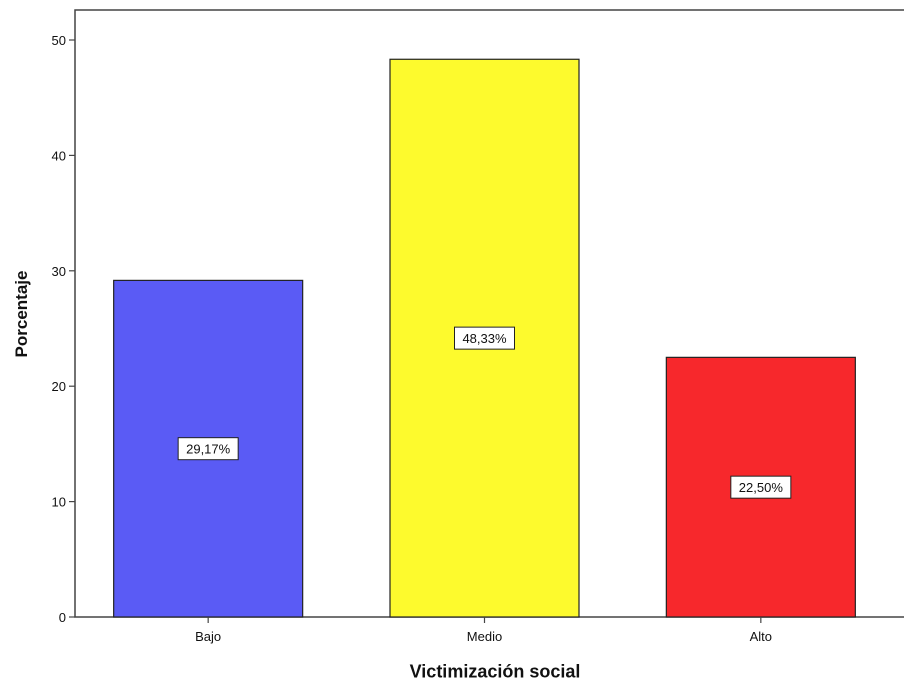  Describe the element at coordinates (59, 155) in the screenshot. I see `y-tick-label: 40` at that location.